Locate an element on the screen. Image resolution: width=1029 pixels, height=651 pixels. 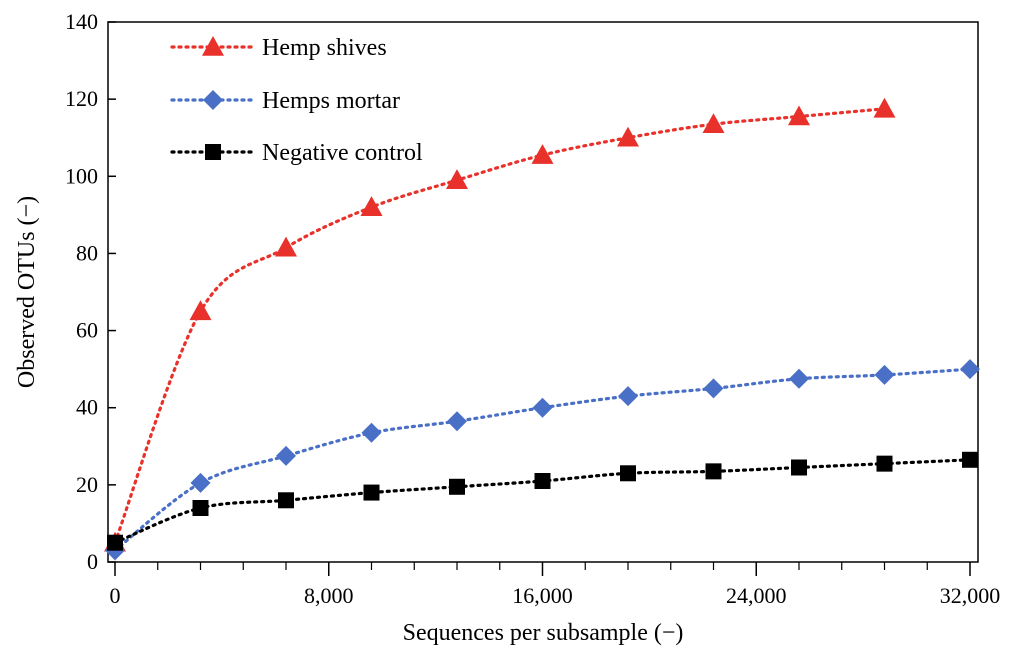
x-axis-title: Sequences per subsample (−) is located at coordinates (543, 633).